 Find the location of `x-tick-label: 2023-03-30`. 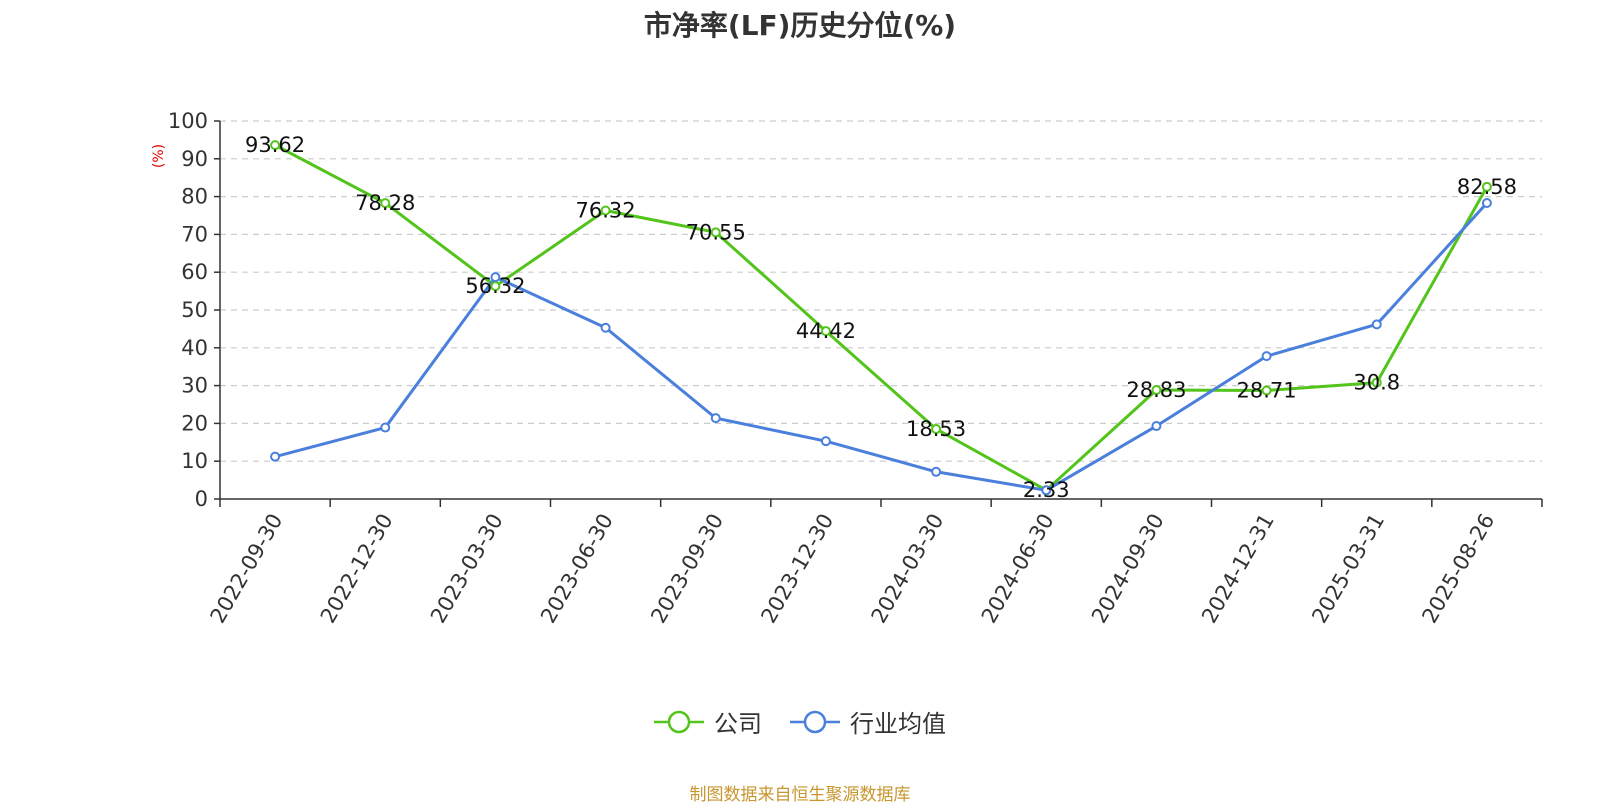

x-tick-label: 2023-03-30 is located at coordinates (467, 569).